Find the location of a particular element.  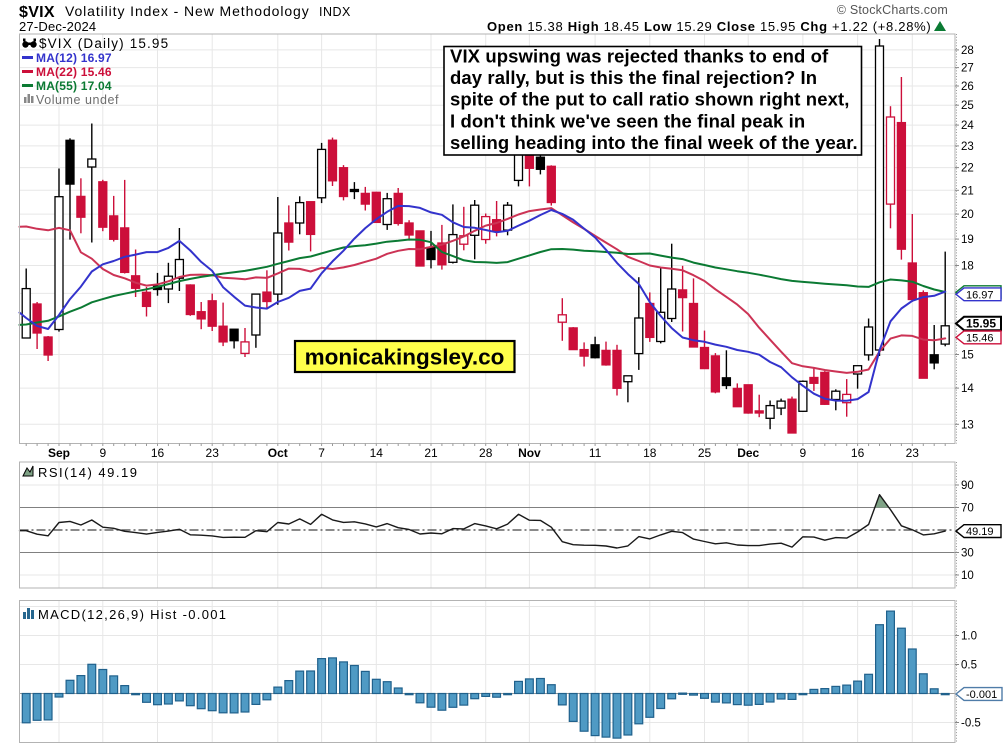

svg-text: 24 is located at coordinates (967, 126).